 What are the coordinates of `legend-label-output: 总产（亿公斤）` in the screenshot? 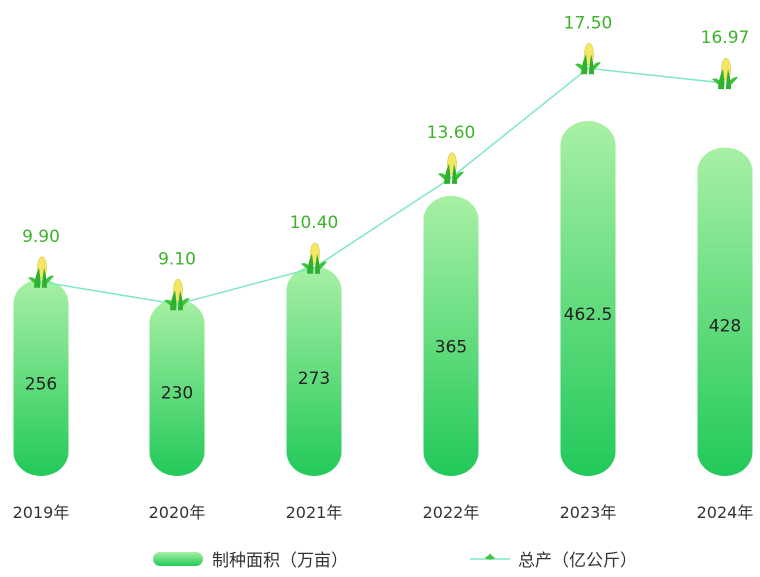 It's located at (577, 561).